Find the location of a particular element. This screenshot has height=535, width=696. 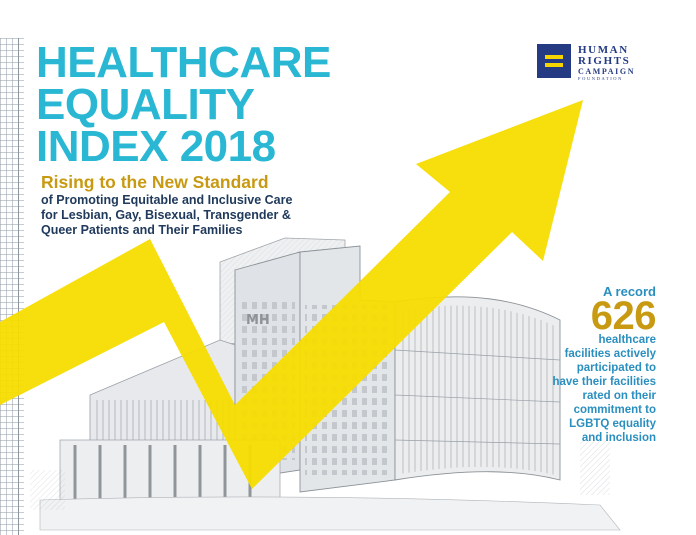

callout-line: LGBTQ equality is located at coordinates (612, 424).